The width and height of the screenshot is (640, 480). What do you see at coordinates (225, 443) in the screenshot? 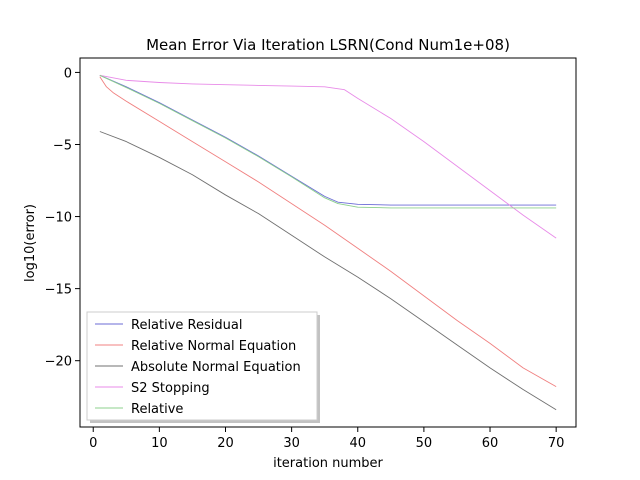
I see `x-tick-label: 20` at bounding box center [225, 443].